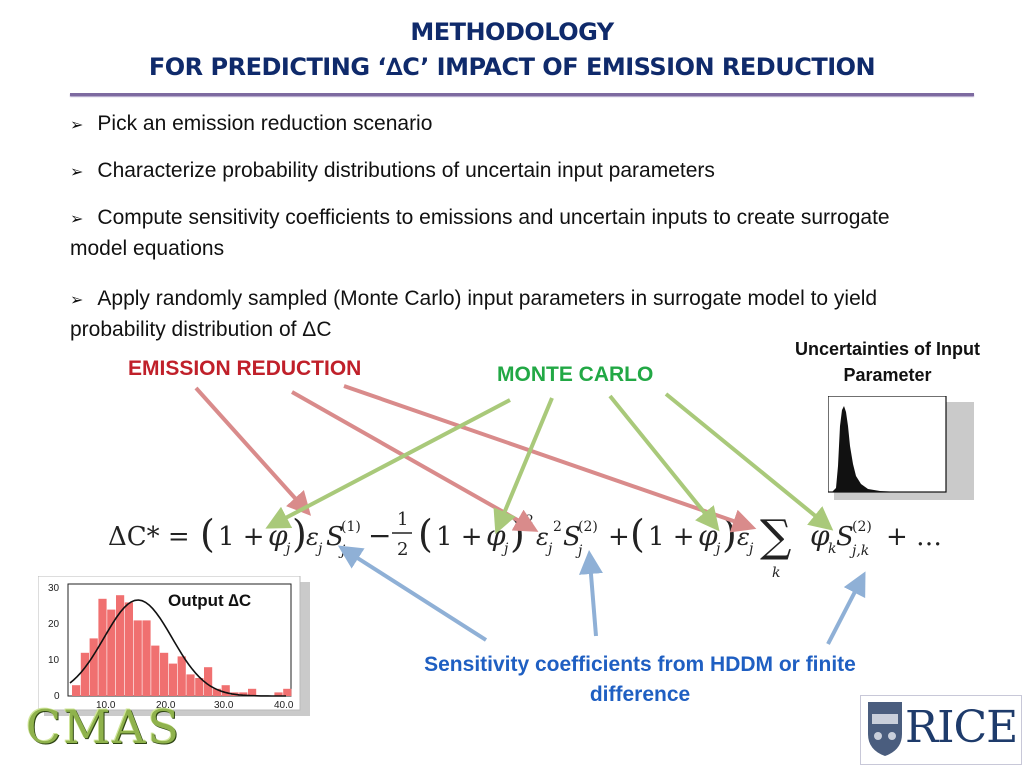  I want to click on svg-text: ΔC* =, so click(149, 537).